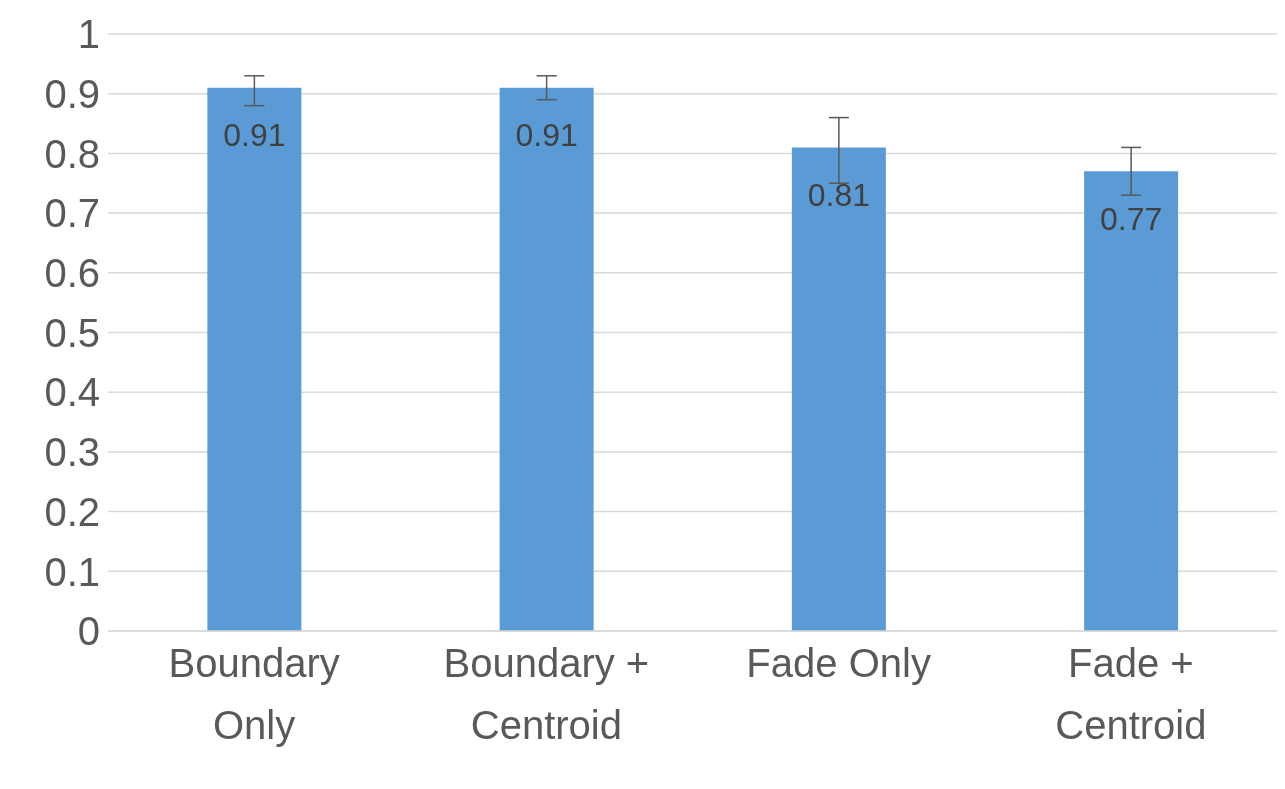 The height and width of the screenshot is (789, 1285). Describe the element at coordinates (88, 631) in the screenshot. I see `y-tick-label: 0` at that location.